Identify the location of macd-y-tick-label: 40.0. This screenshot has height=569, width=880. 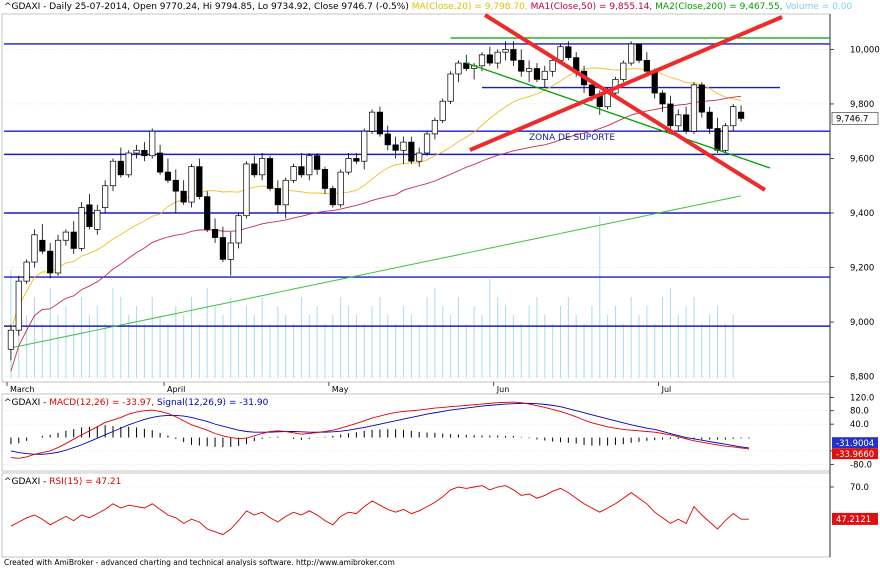
(859, 425).